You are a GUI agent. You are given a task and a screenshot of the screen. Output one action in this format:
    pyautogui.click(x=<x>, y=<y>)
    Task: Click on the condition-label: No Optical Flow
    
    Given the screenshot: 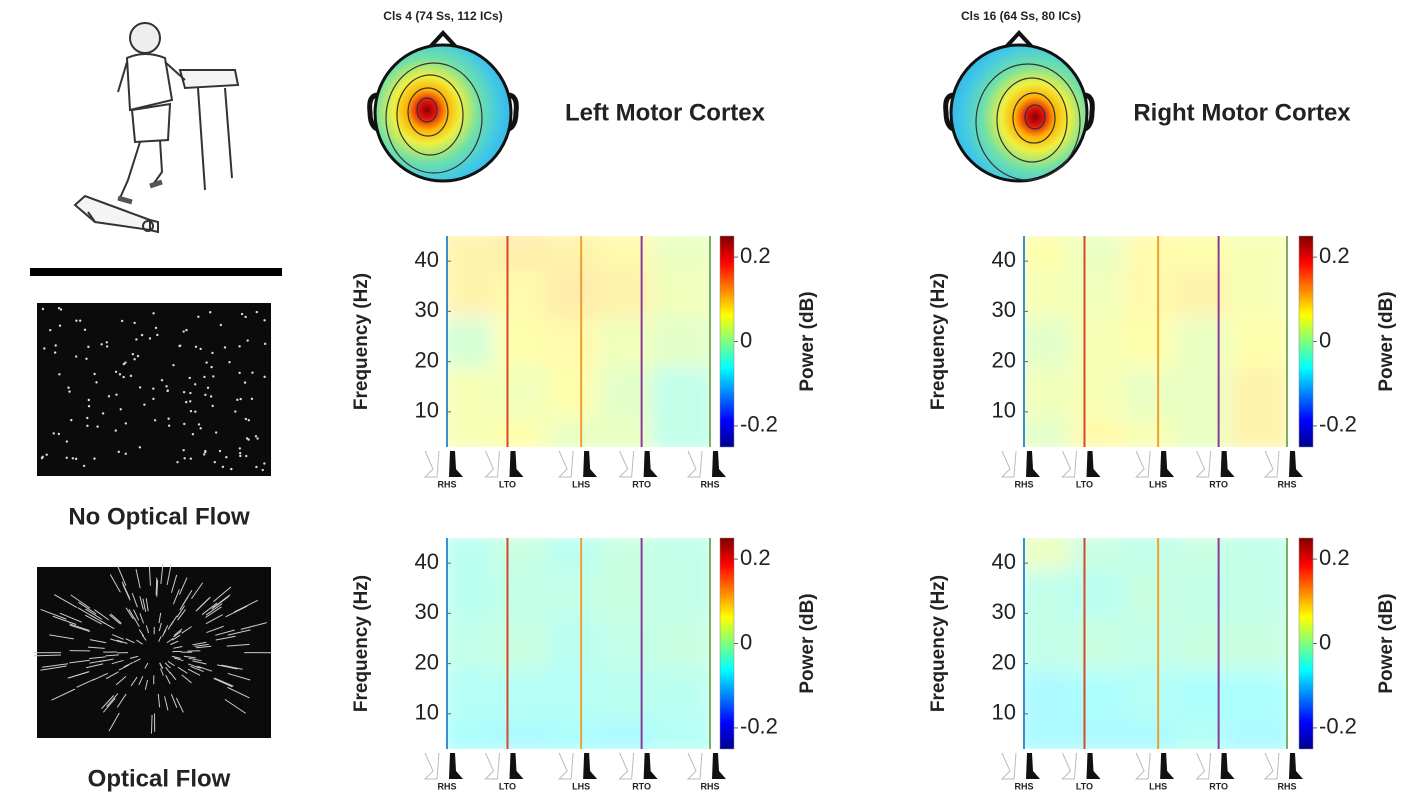 What is the action you would take?
    pyautogui.click(x=159, y=516)
    